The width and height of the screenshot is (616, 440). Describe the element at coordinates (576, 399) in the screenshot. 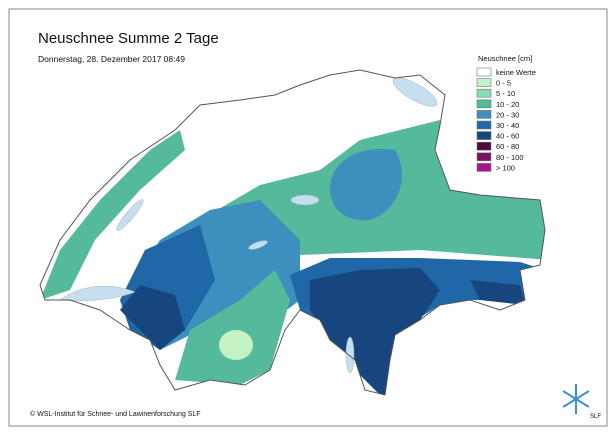

I see `logo` at that location.